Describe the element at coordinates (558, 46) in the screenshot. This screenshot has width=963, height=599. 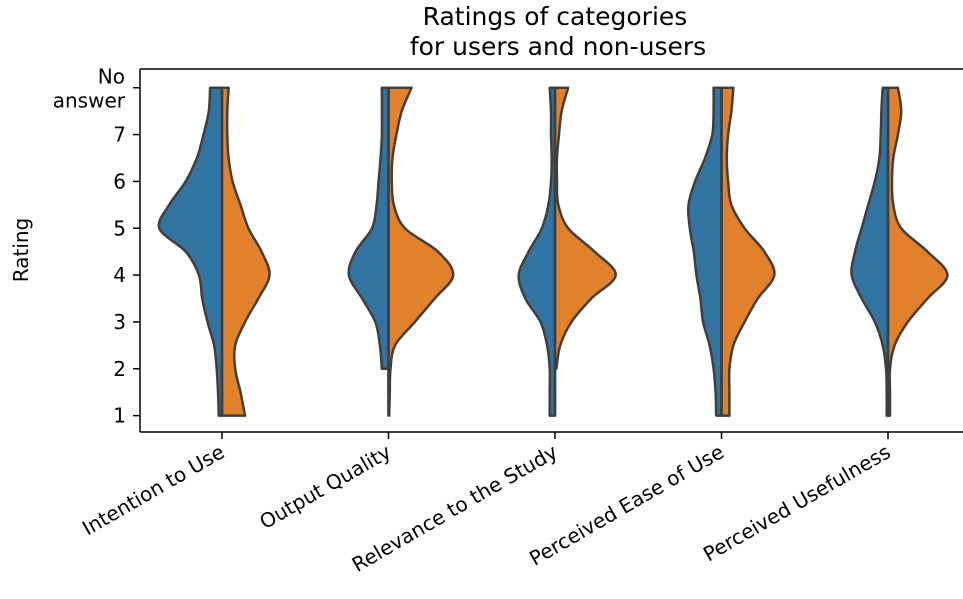
I see `chart-title-line-2: for users and non-users` at that location.